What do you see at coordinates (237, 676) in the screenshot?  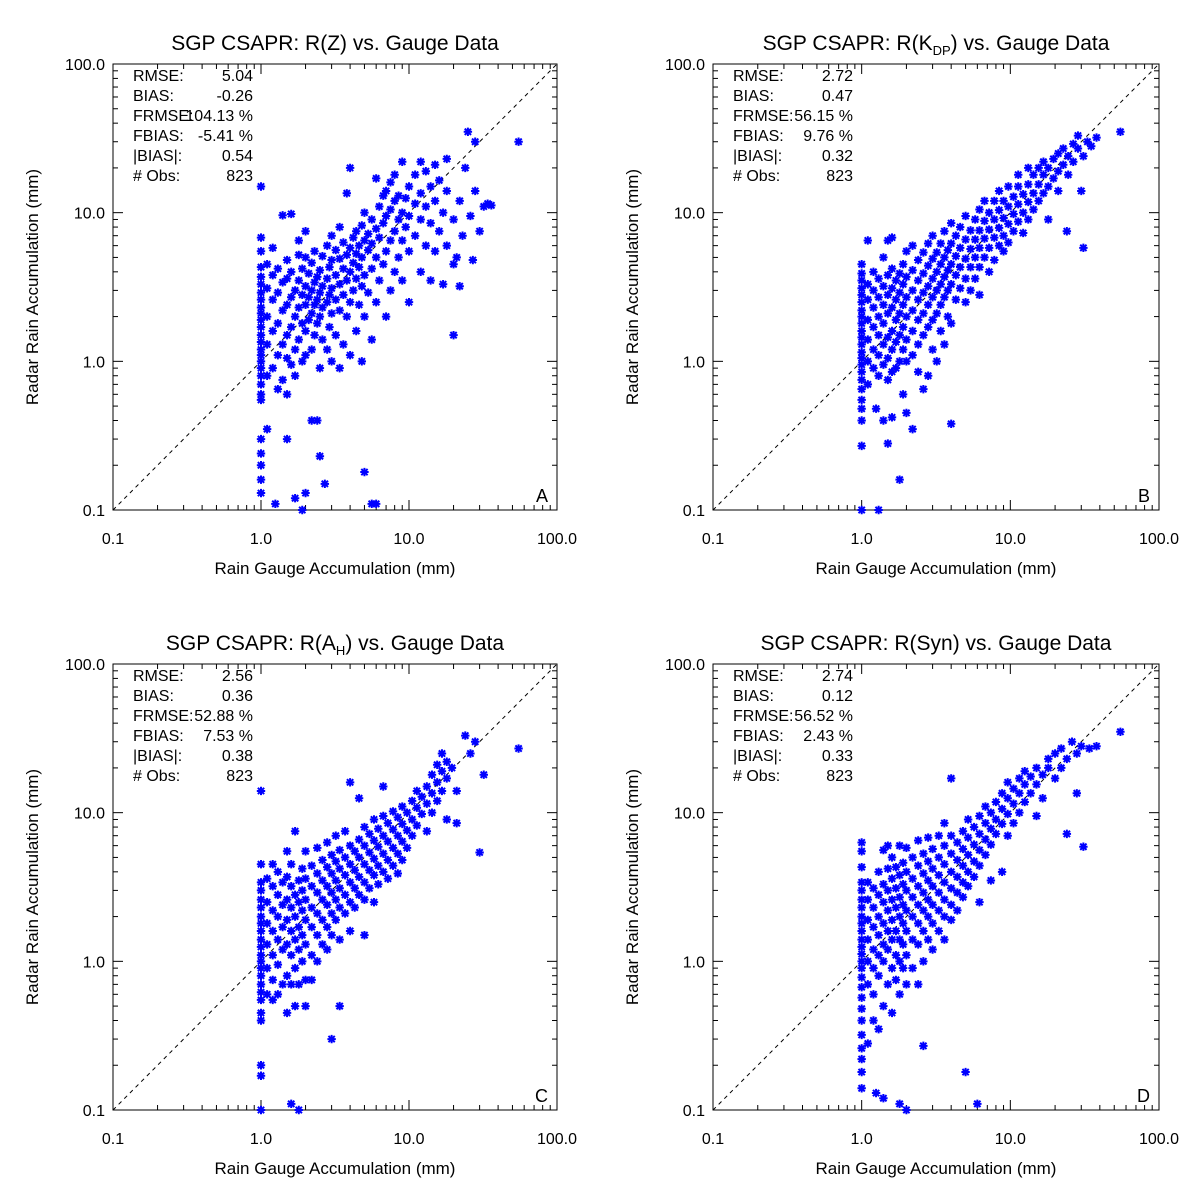 I see `stat-value: 2.56` at bounding box center [237, 676].